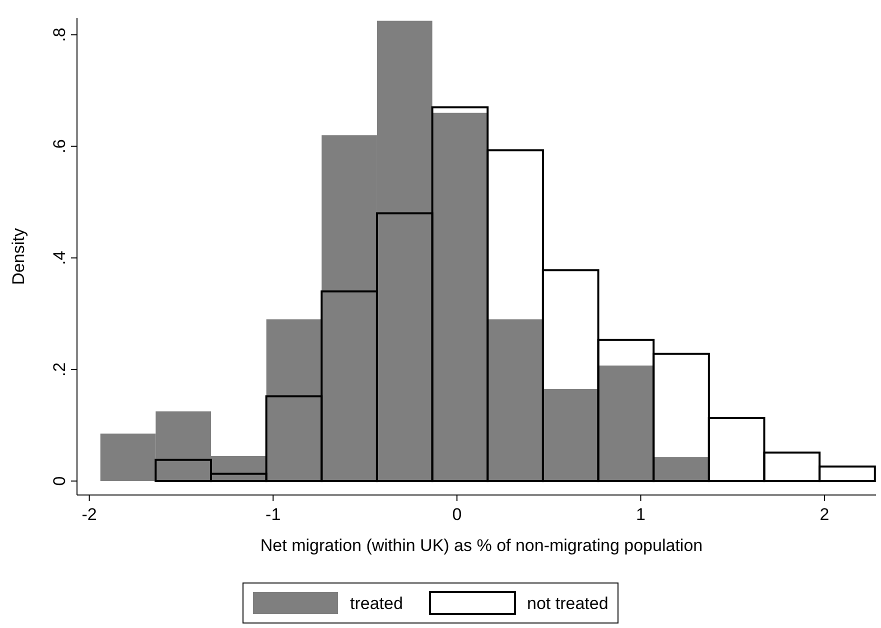 The height and width of the screenshot is (628, 881). Describe the element at coordinates (89, 514) in the screenshot. I see `x-tick-label: -2` at that location.